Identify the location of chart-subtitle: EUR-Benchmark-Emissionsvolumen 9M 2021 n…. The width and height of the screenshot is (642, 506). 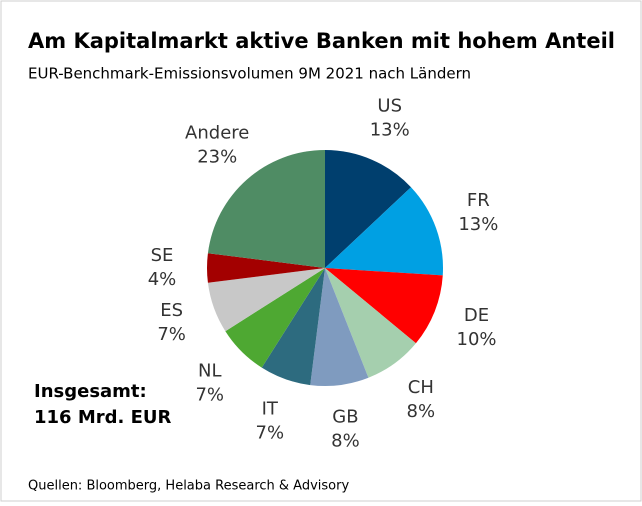
(249, 74).